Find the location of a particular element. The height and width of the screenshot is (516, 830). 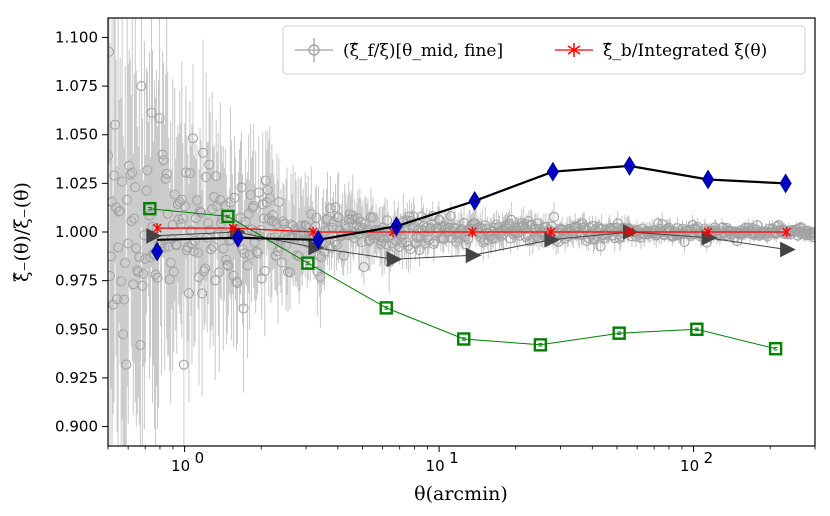

x-axis: 10 0 10 1 10 2 is located at coordinates (461, 460).